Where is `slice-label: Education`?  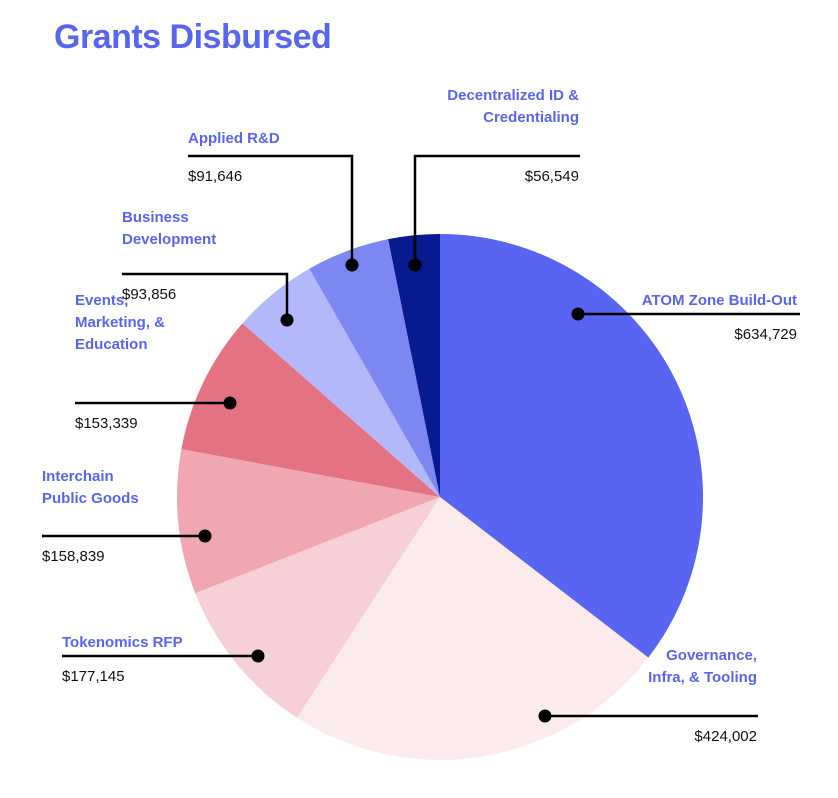
slice-label: Education is located at coordinates (111, 344).